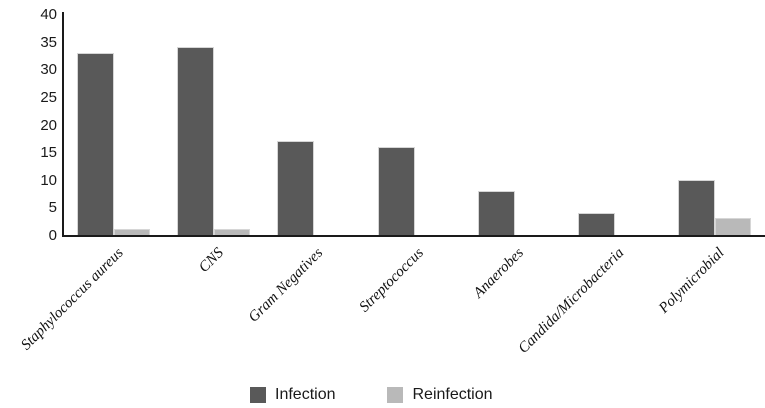 The width and height of the screenshot is (765, 408). I want to click on x-axis-line, so click(413, 236).